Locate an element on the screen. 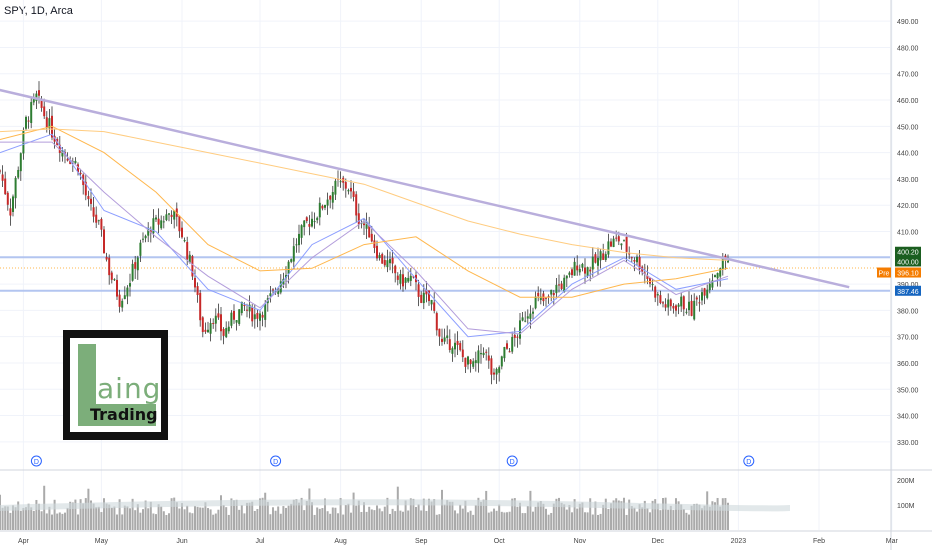 Image resolution: width=932 pixels, height=550 pixels. price-tick-label: 340.00 is located at coordinates (908, 417).